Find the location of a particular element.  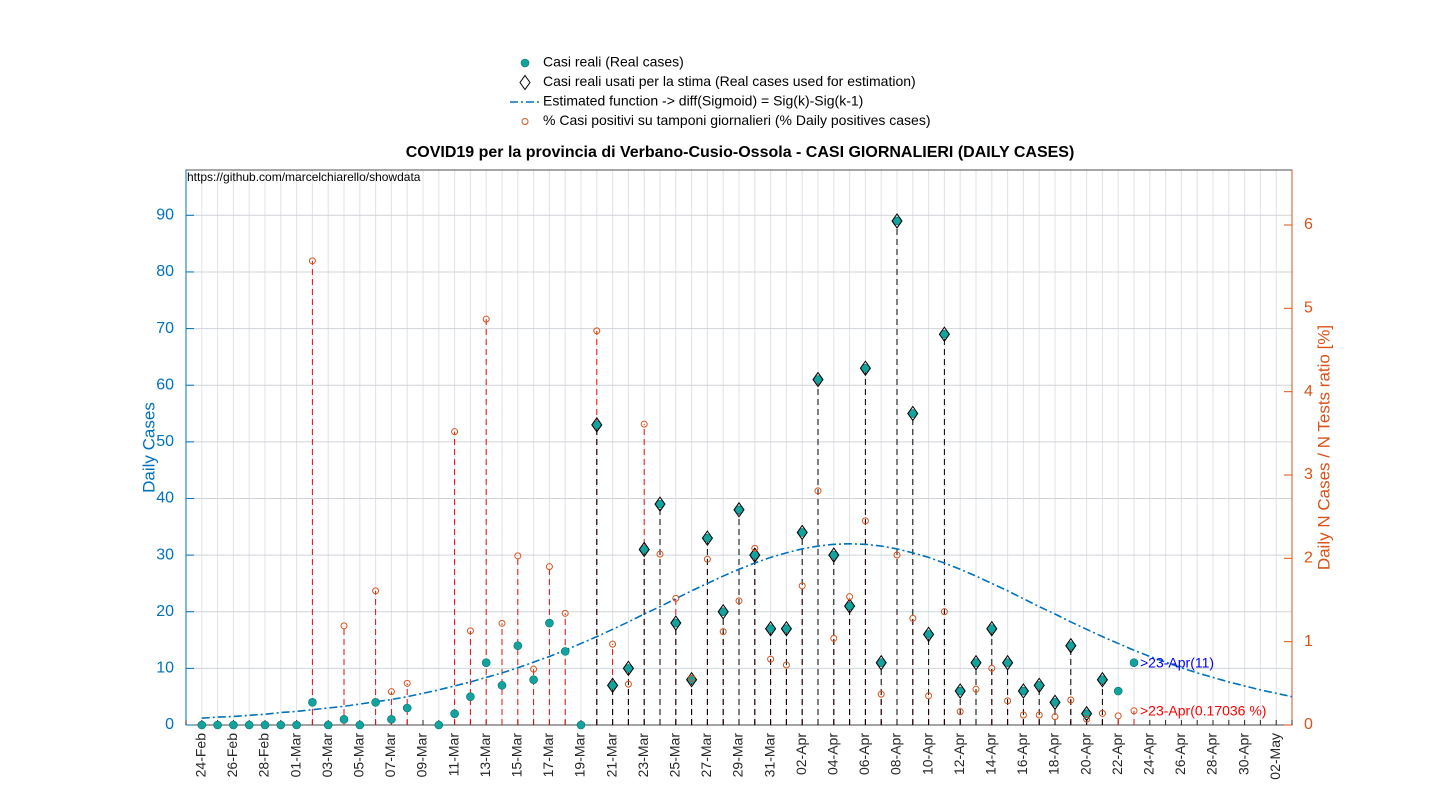

y-tick-label: 0 is located at coordinates (169, 724).